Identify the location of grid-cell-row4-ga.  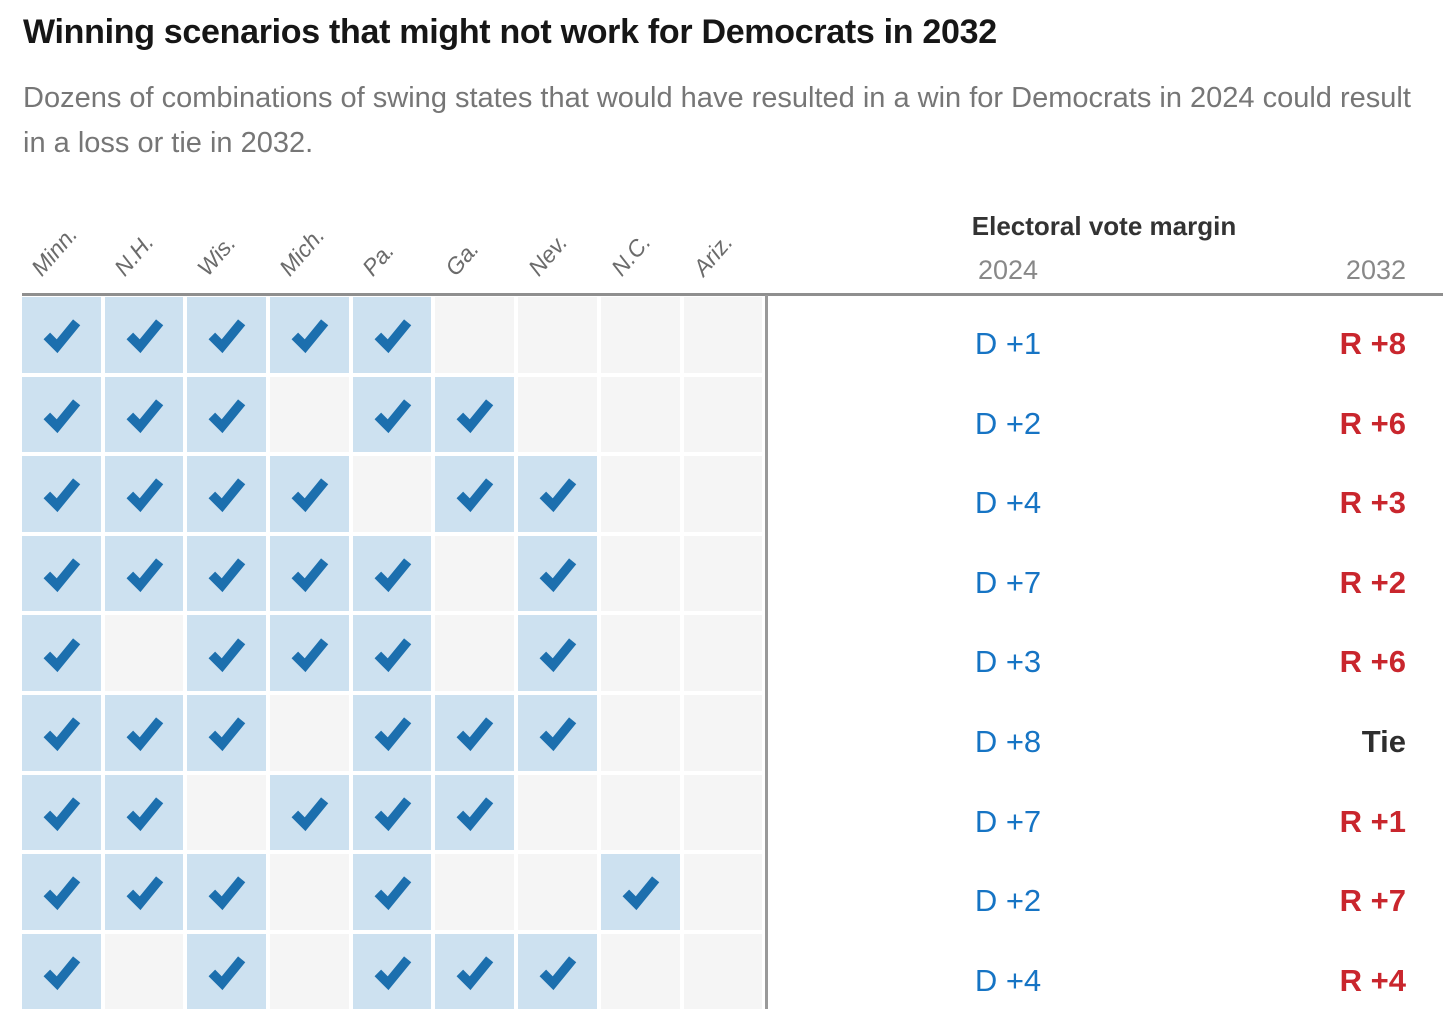
(475, 573).